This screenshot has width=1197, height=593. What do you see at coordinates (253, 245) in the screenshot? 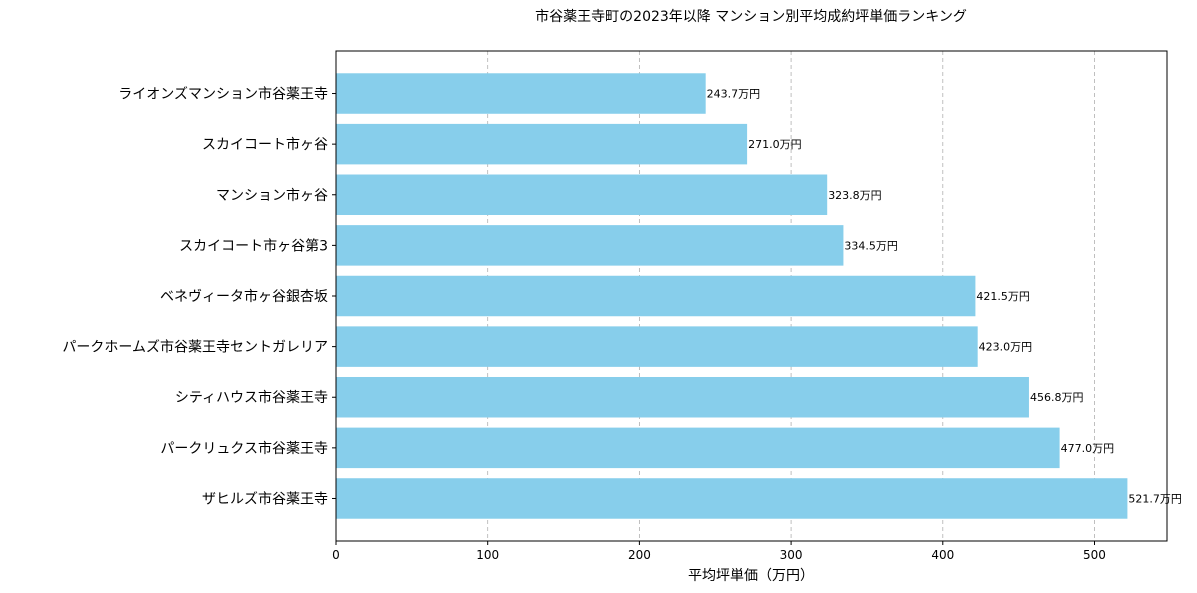
I see `y-tick-label: スカイコート市ヶ谷第3` at bounding box center [253, 245].